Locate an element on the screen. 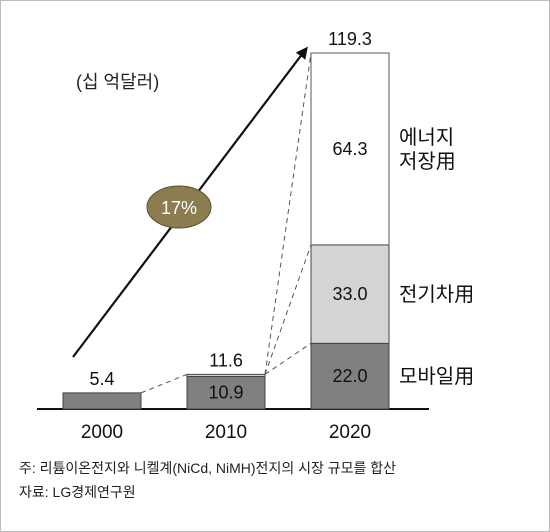 This screenshot has width=550, height=532. growth-rate-badge is located at coordinates (179, 207).